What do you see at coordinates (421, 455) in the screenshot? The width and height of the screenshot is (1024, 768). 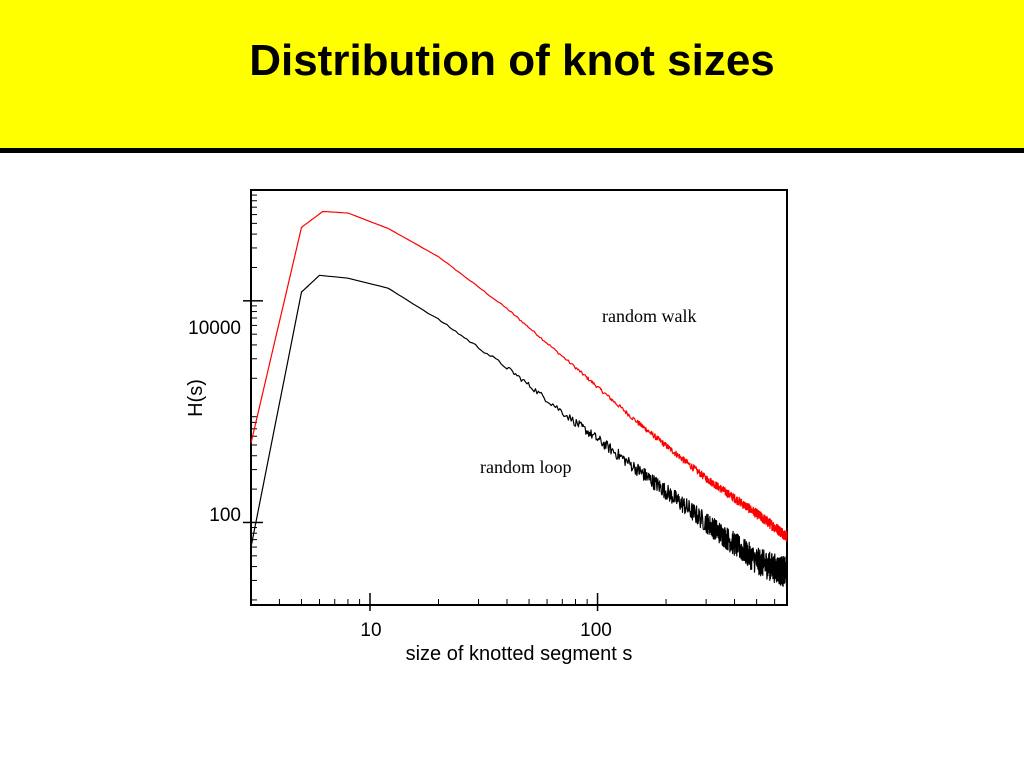 I see `major-ticks` at bounding box center [421, 455].